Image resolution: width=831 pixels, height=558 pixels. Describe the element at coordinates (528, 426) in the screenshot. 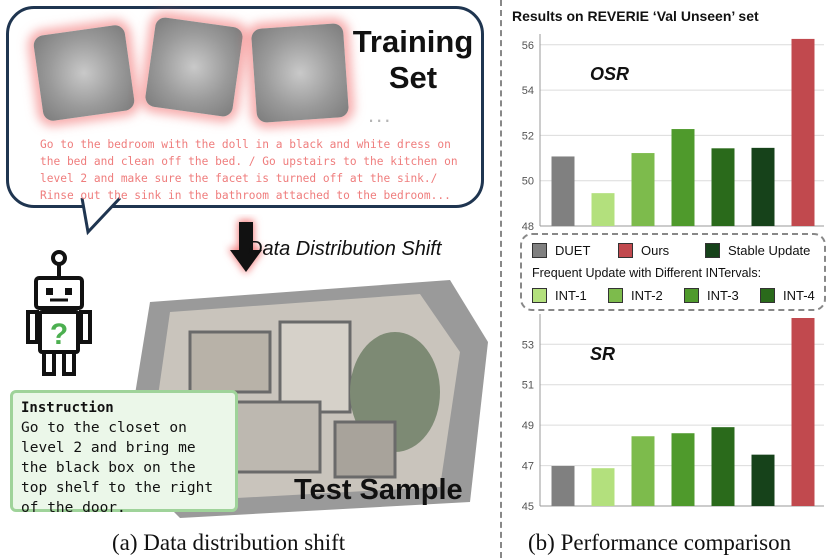

I see `y-tick-label: 49` at that location.